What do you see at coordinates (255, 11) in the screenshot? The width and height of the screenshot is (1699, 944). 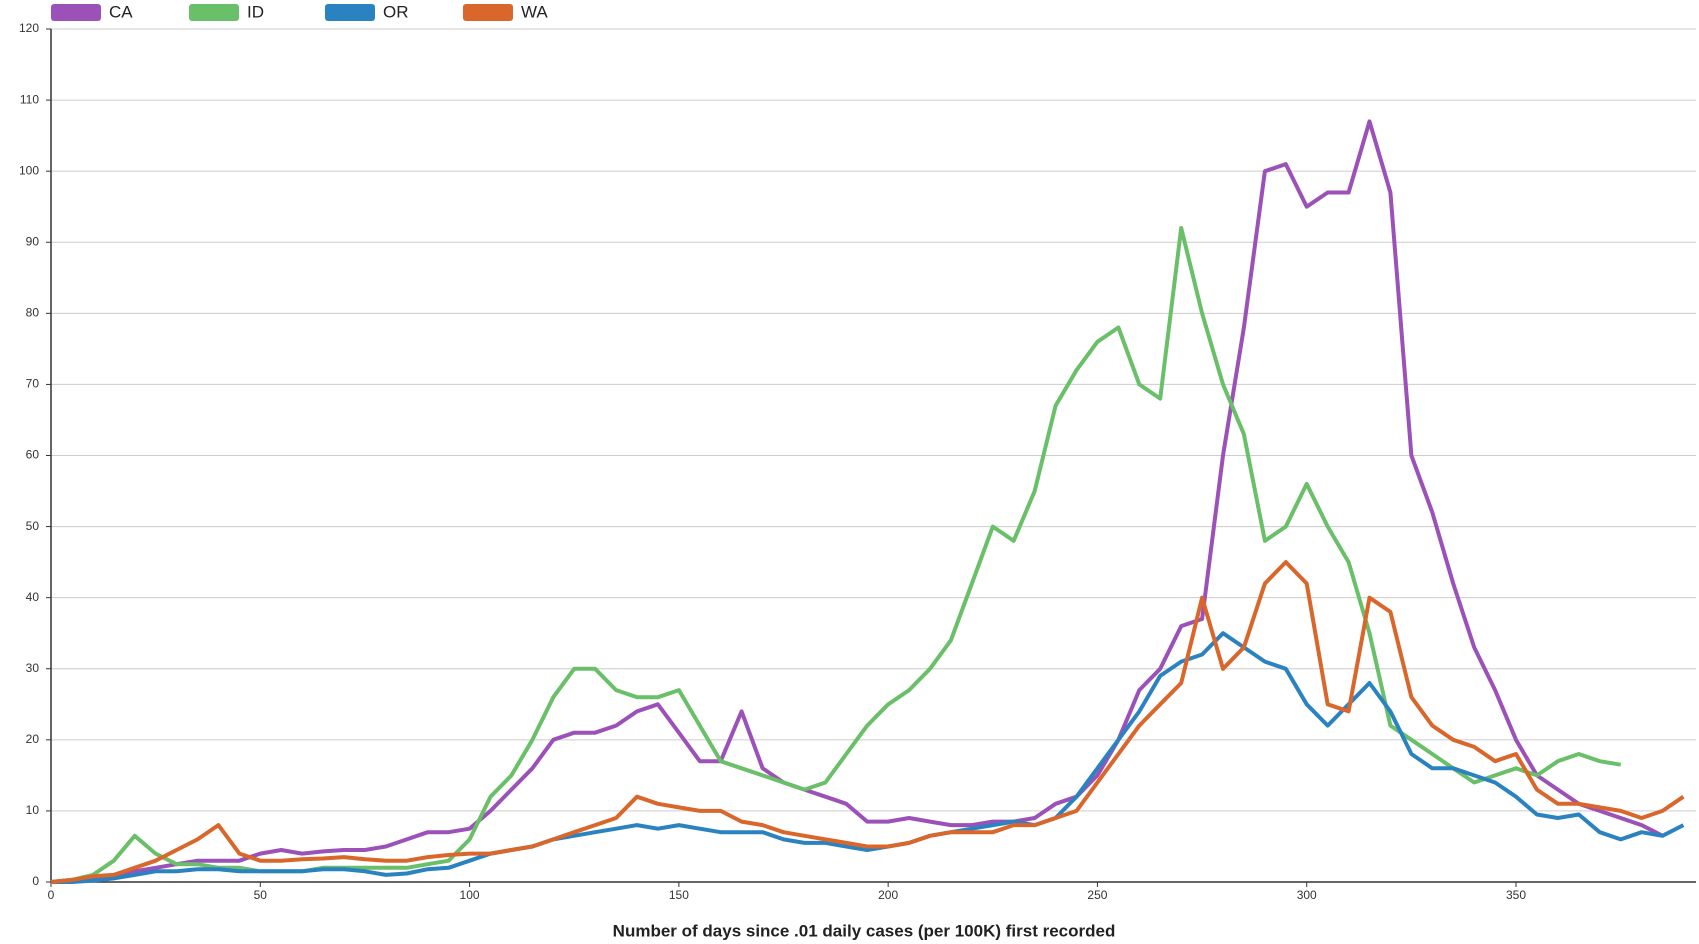 I see `legend-label: ID` at bounding box center [255, 11].